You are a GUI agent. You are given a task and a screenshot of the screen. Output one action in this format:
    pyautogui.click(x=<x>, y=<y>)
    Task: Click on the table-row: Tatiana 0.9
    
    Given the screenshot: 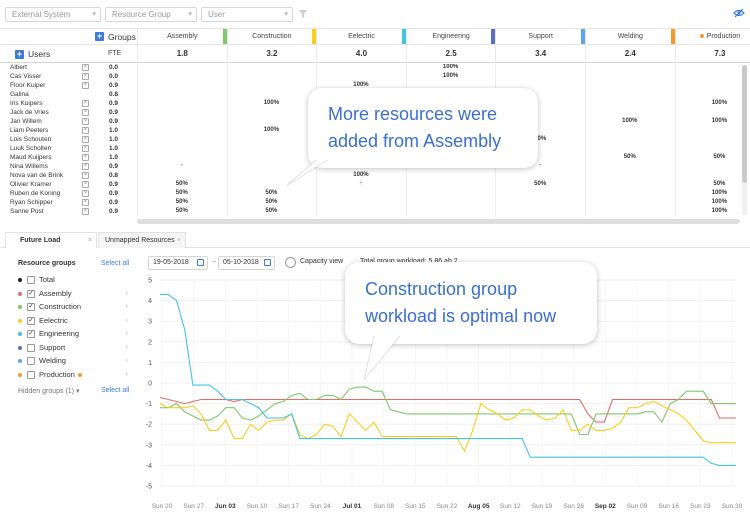 What is the action you would take?
    pyautogui.click(x=371, y=216)
    